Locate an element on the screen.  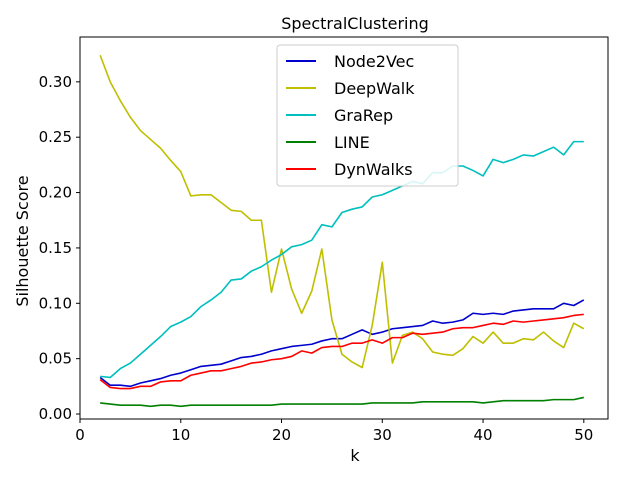
x-axis: 0 10 20 30 40 50 is located at coordinates (334, 431).